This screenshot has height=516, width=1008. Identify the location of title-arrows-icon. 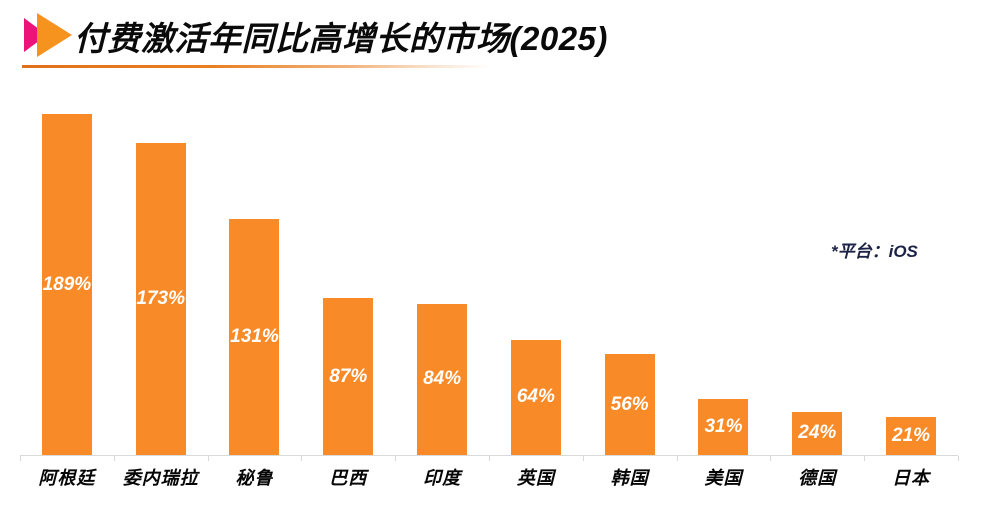
(48, 35).